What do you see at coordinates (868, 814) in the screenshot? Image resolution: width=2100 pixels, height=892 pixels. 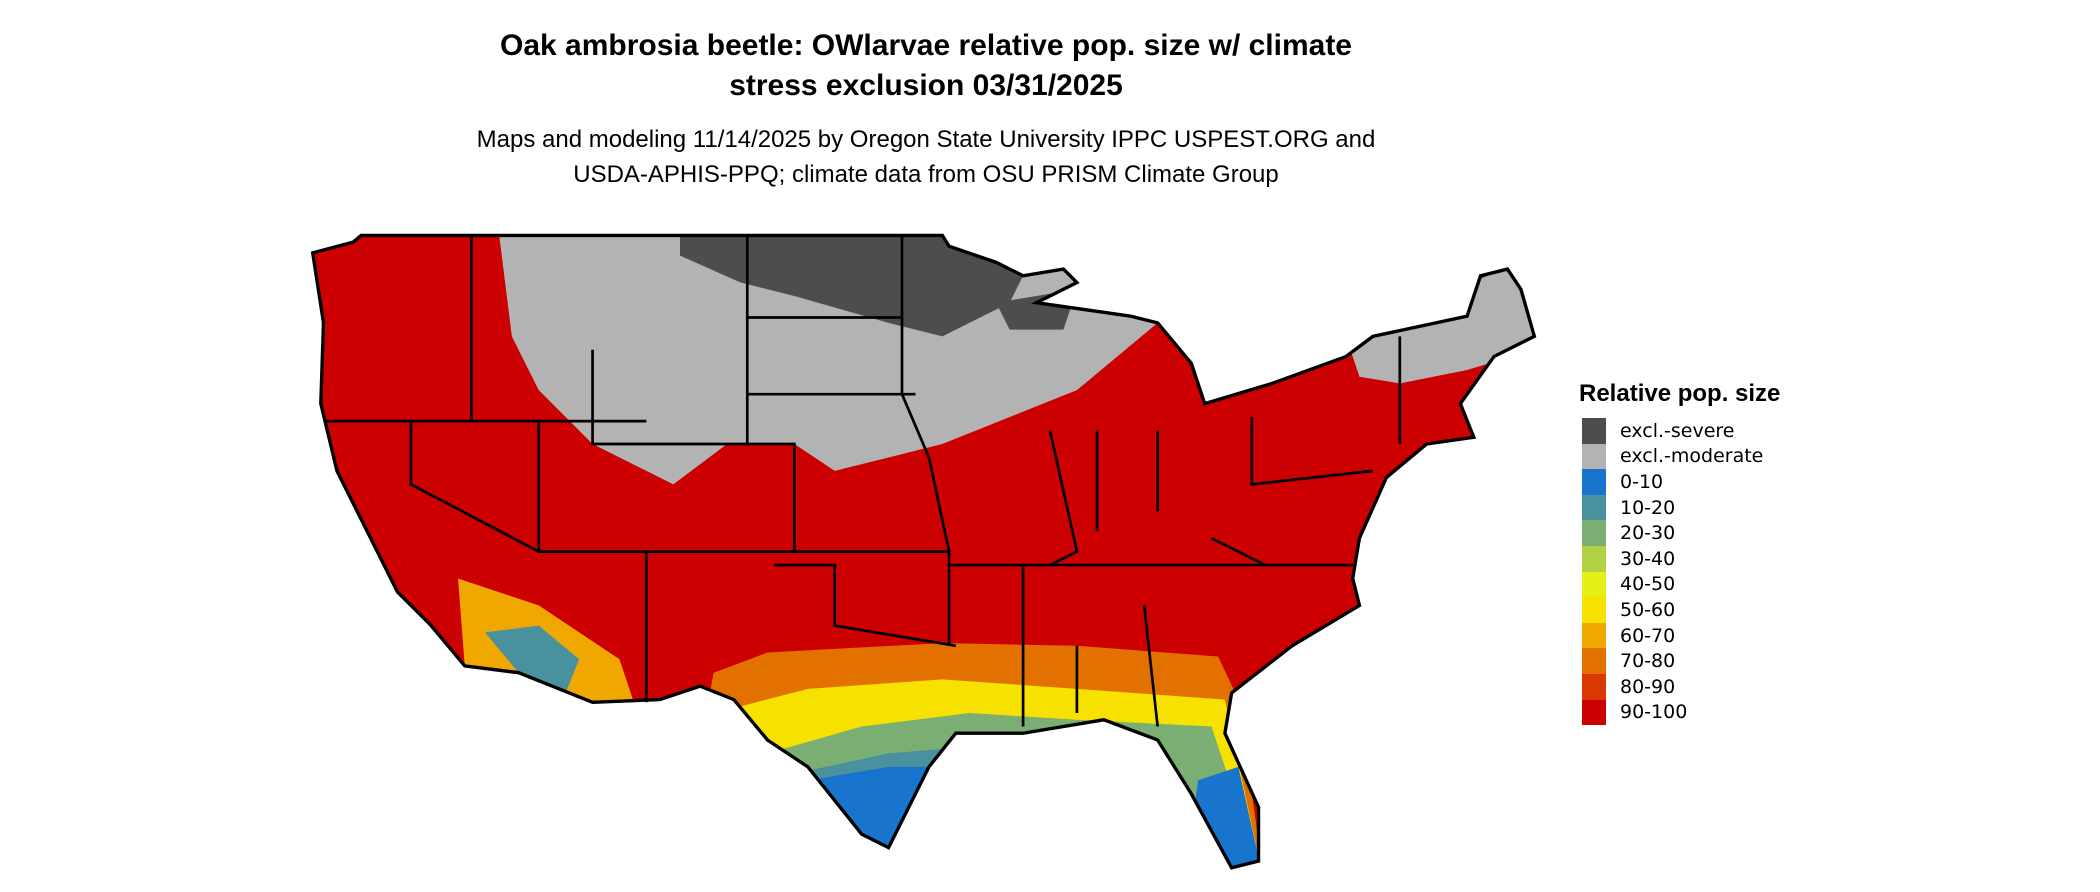 I see `region-0-10-texas` at bounding box center [868, 814].